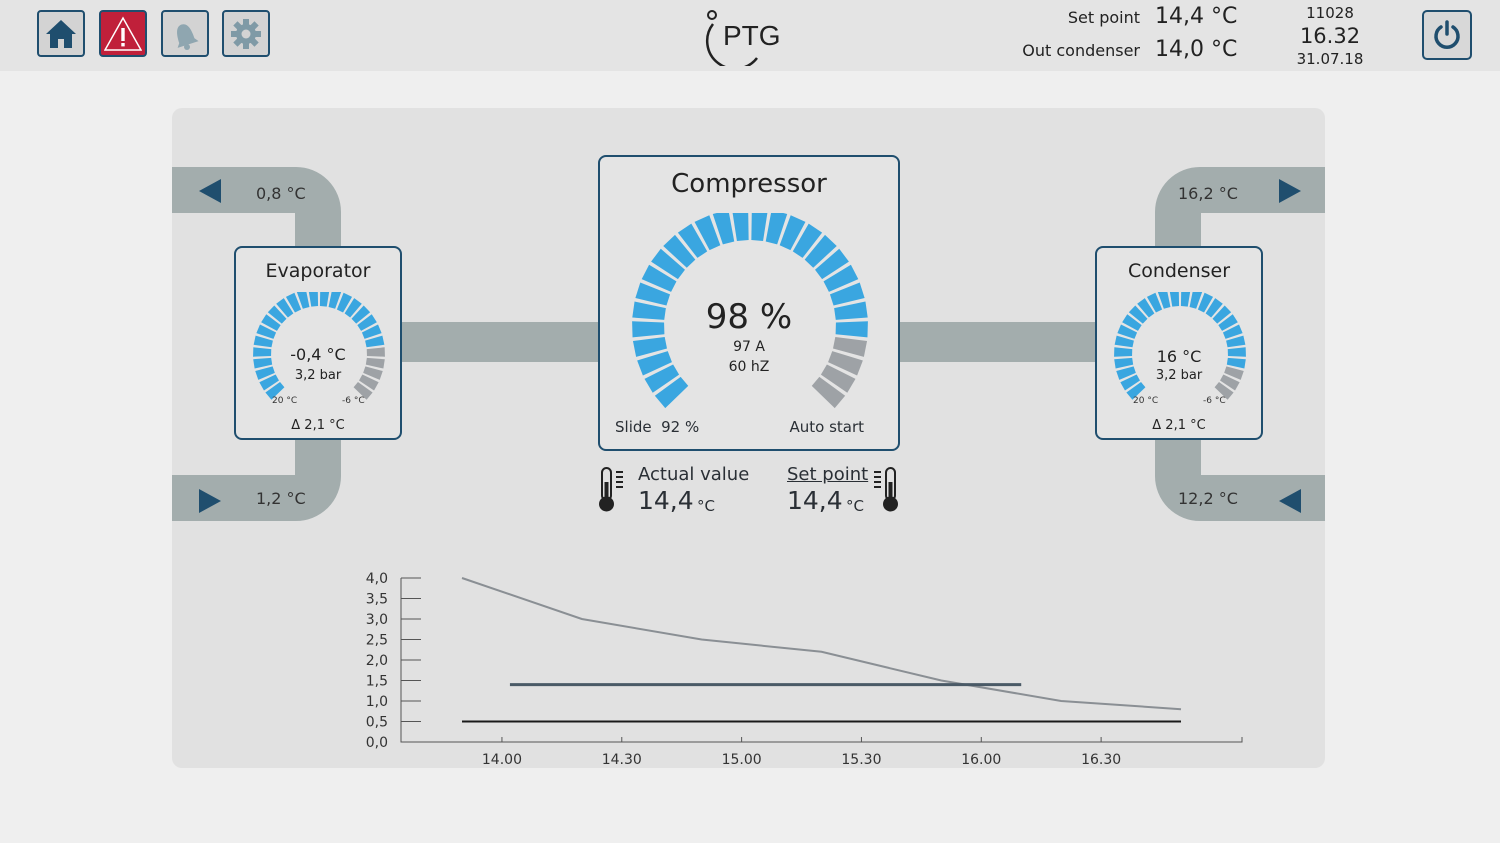 The width and height of the screenshot is (1500, 843). What do you see at coordinates (1447, 35) in the screenshot?
I see `power-button` at bounding box center [1447, 35].